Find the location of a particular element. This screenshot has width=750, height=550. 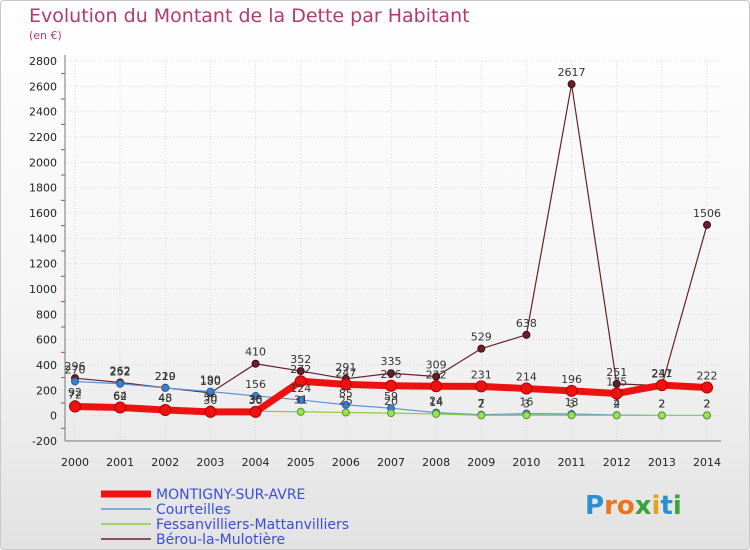

data-label-b-rou-la-muloti-re: 251 is located at coordinates (616, 372).